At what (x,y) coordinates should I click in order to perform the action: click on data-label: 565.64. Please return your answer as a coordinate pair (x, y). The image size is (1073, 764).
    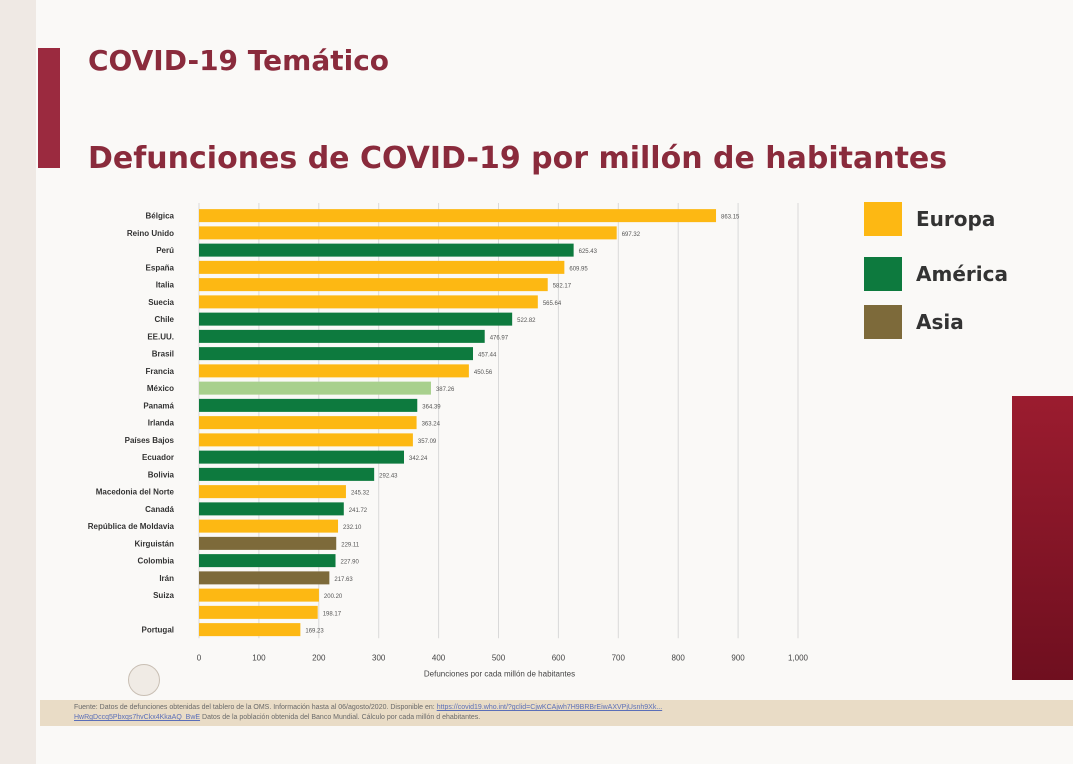
    Looking at the image, I should click on (552, 304).